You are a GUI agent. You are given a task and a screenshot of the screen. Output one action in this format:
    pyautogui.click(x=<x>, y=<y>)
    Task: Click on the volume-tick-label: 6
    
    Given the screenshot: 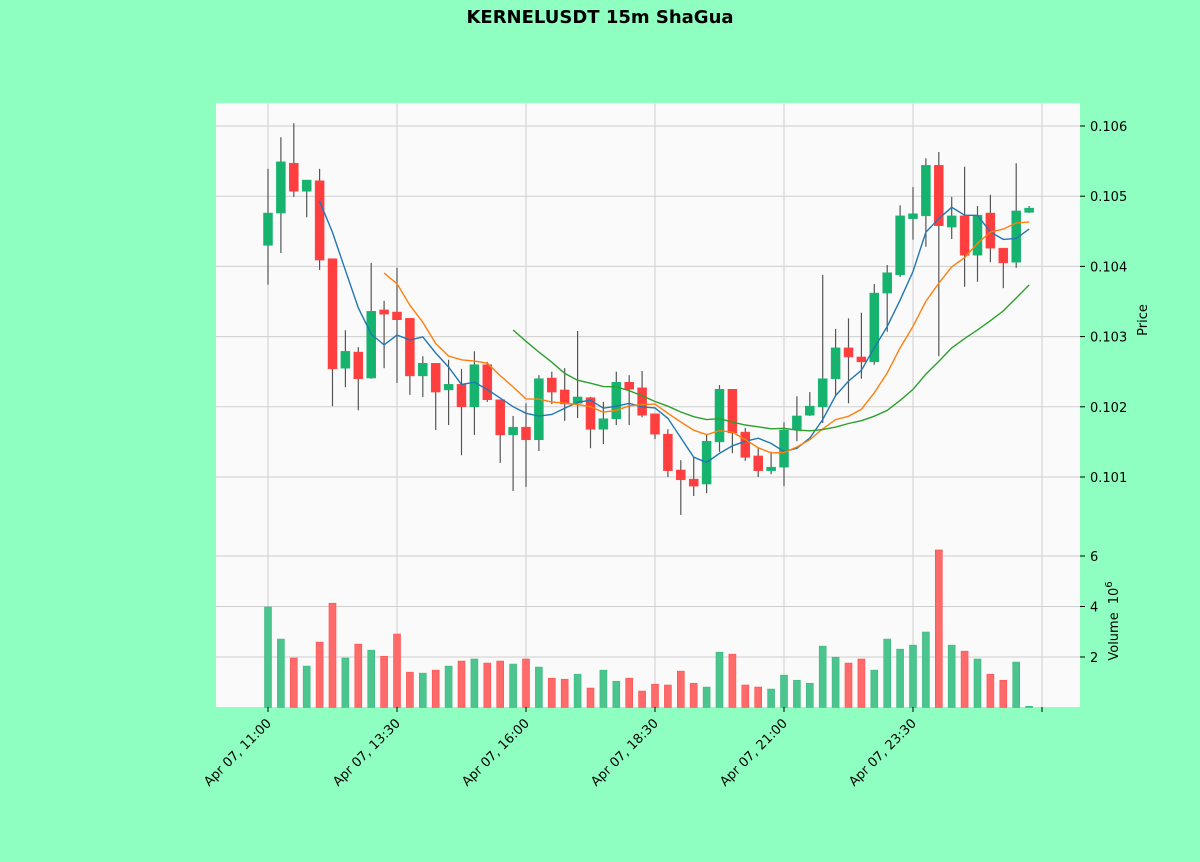 What is the action you would take?
    pyautogui.click(x=1094, y=557)
    